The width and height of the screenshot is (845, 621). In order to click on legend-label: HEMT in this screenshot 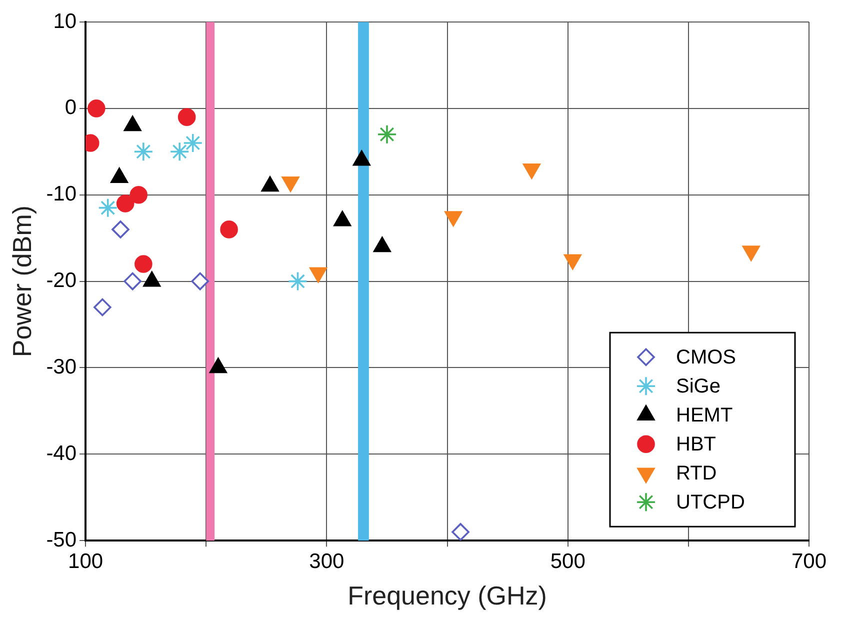, I will do `click(704, 415)`.